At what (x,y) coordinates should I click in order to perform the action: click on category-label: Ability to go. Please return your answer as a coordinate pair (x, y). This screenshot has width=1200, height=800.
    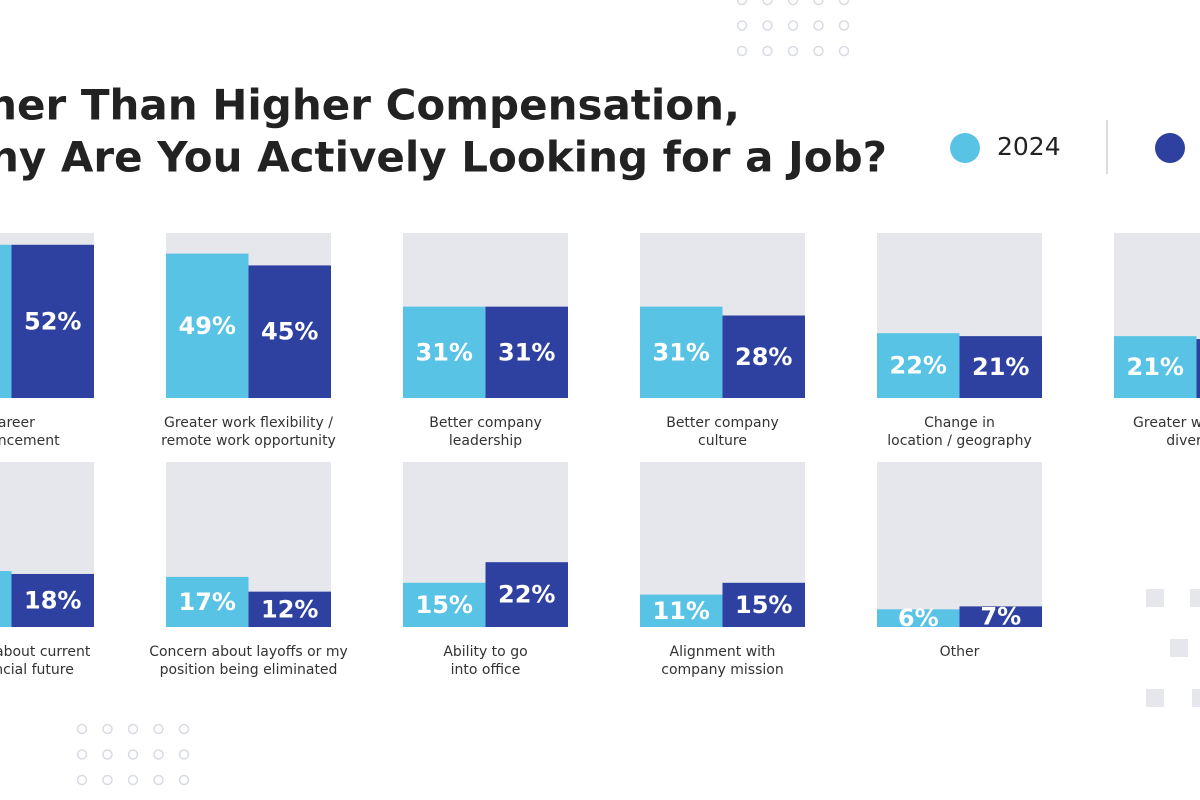
    Looking at the image, I should click on (485, 652).